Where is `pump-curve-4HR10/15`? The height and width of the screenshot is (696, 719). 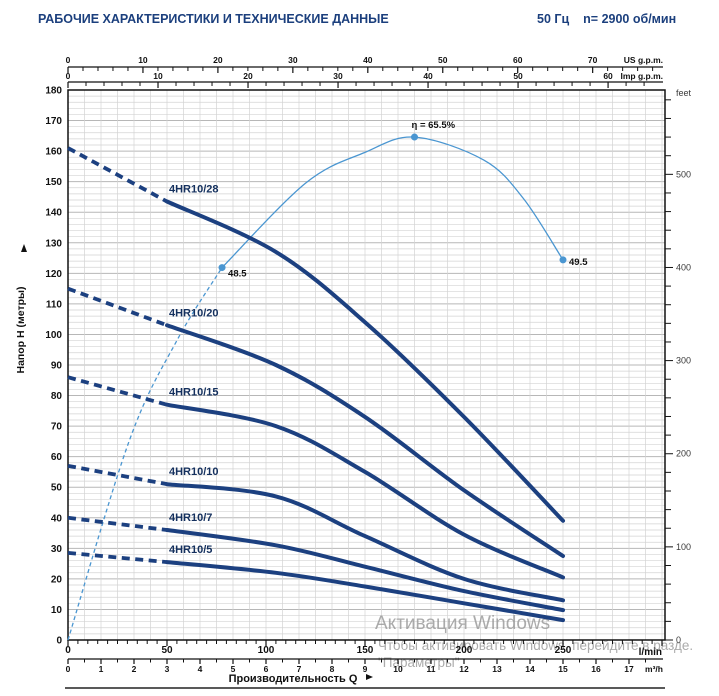 pump-curve-4HR10/15 is located at coordinates (365, 491).